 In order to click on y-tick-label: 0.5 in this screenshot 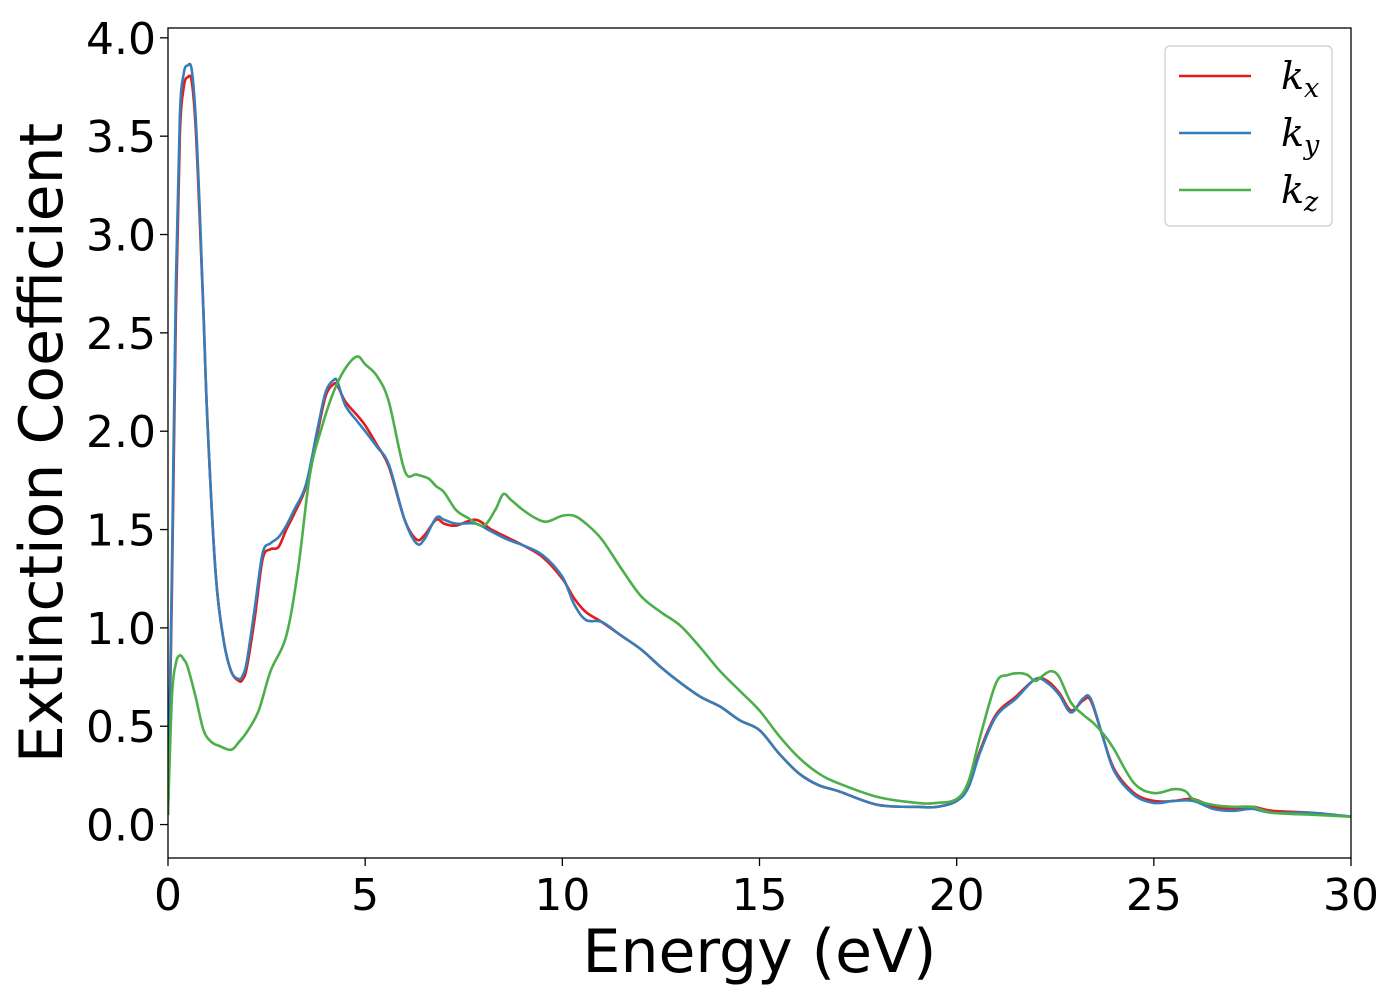, I will do `click(121, 727)`.